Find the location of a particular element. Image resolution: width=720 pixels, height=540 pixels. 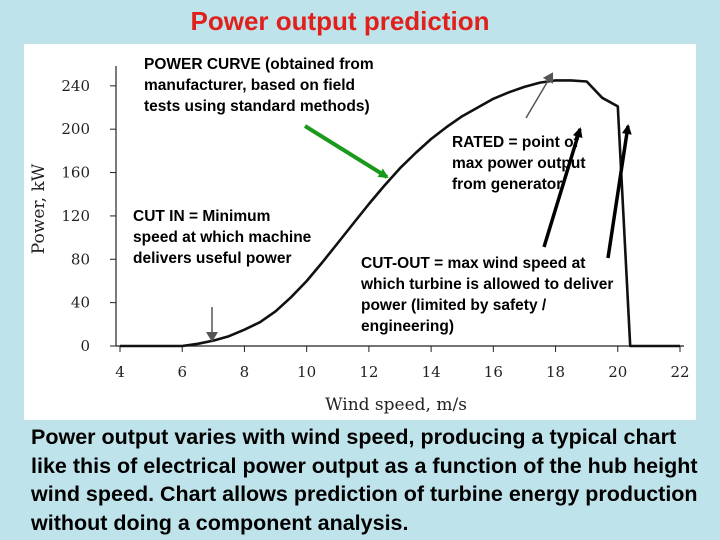

y-tick-label: 240 is located at coordinates (75, 86).